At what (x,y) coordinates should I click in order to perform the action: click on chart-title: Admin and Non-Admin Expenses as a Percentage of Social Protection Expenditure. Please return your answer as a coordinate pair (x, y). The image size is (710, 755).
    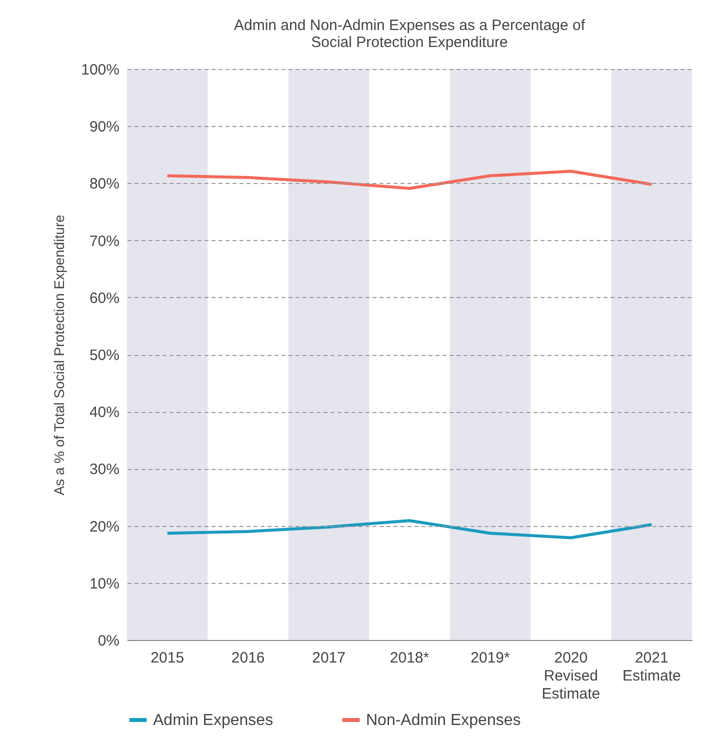
    Looking at the image, I should click on (410, 34).